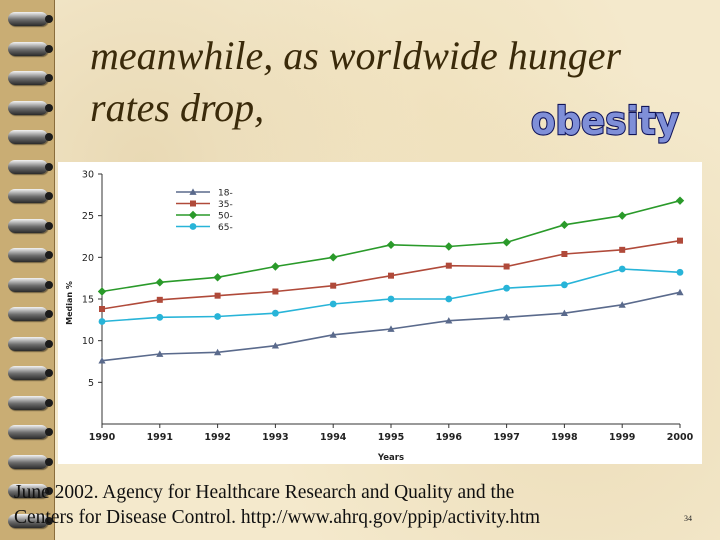 Image resolution: width=720 pixels, height=540 pixels. What do you see at coordinates (688, 518) in the screenshot?
I see `slide-number: 34` at bounding box center [688, 518].